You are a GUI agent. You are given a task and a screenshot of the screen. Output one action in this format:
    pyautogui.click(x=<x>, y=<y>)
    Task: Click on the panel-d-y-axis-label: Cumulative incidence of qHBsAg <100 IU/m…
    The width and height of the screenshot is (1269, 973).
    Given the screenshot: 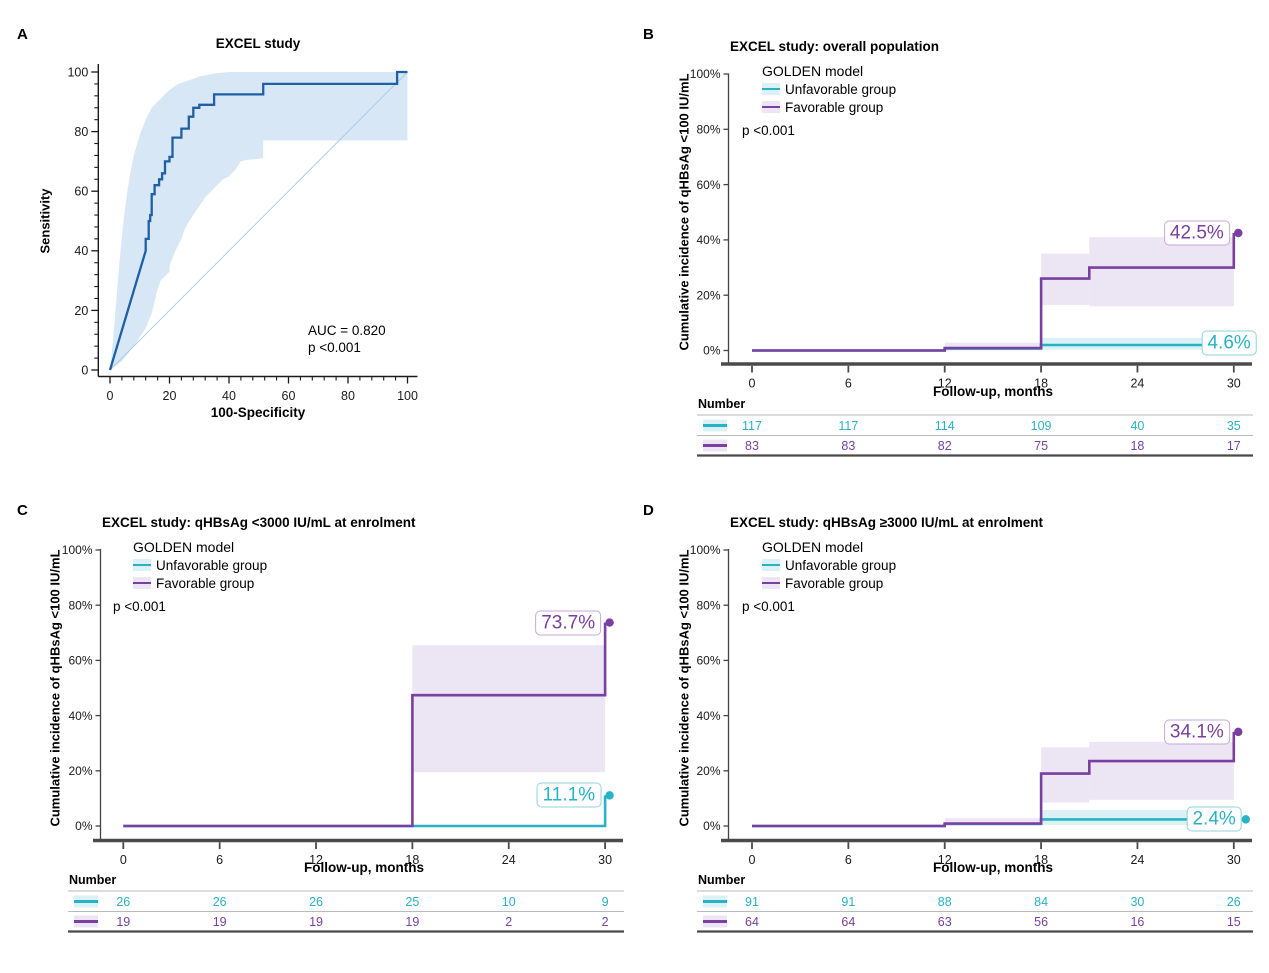 What is the action you would take?
    pyautogui.click(x=684, y=688)
    